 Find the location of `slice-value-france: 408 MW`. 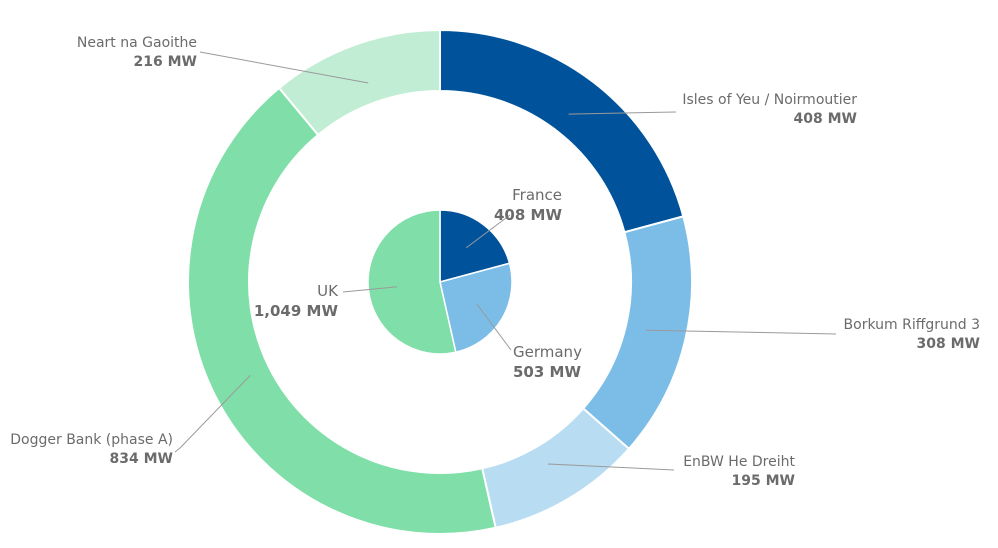

slice-value-france: 408 MW is located at coordinates (528, 215).